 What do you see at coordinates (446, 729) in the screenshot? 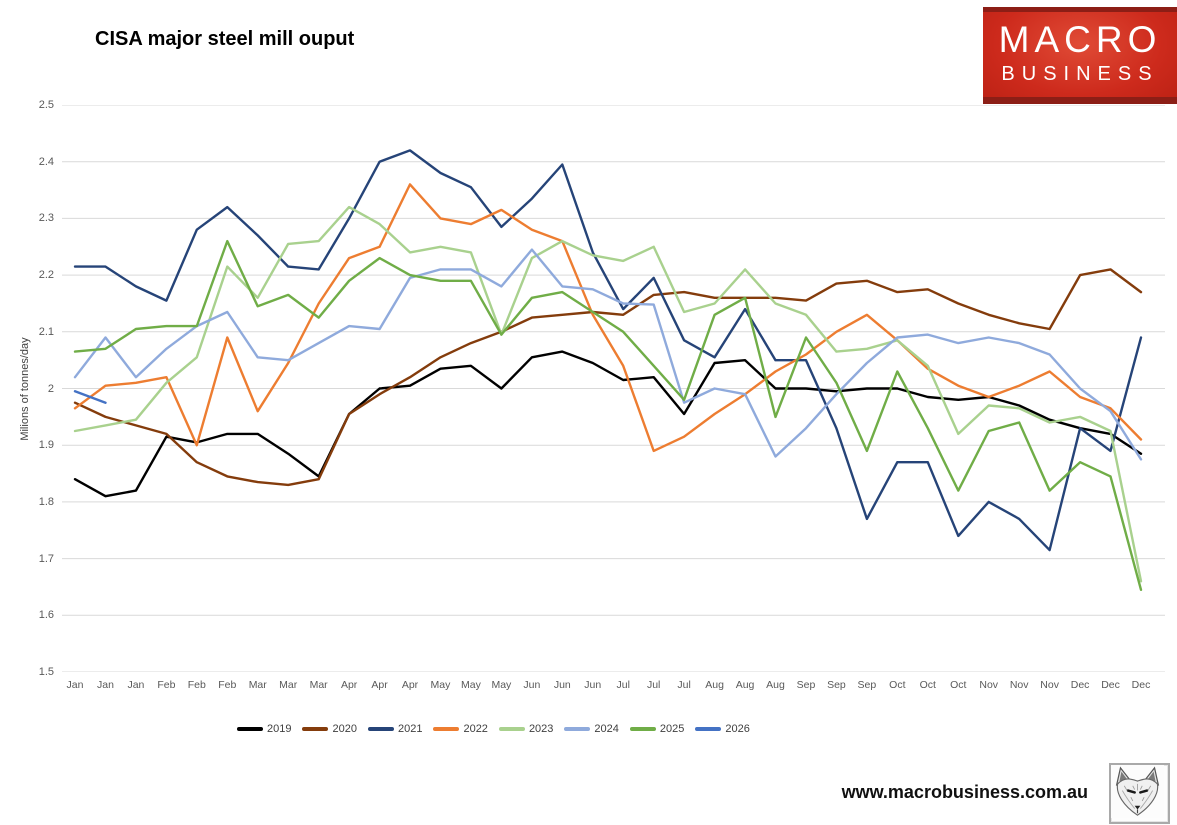
I see `legend-swatch-2022` at bounding box center [446, 729].